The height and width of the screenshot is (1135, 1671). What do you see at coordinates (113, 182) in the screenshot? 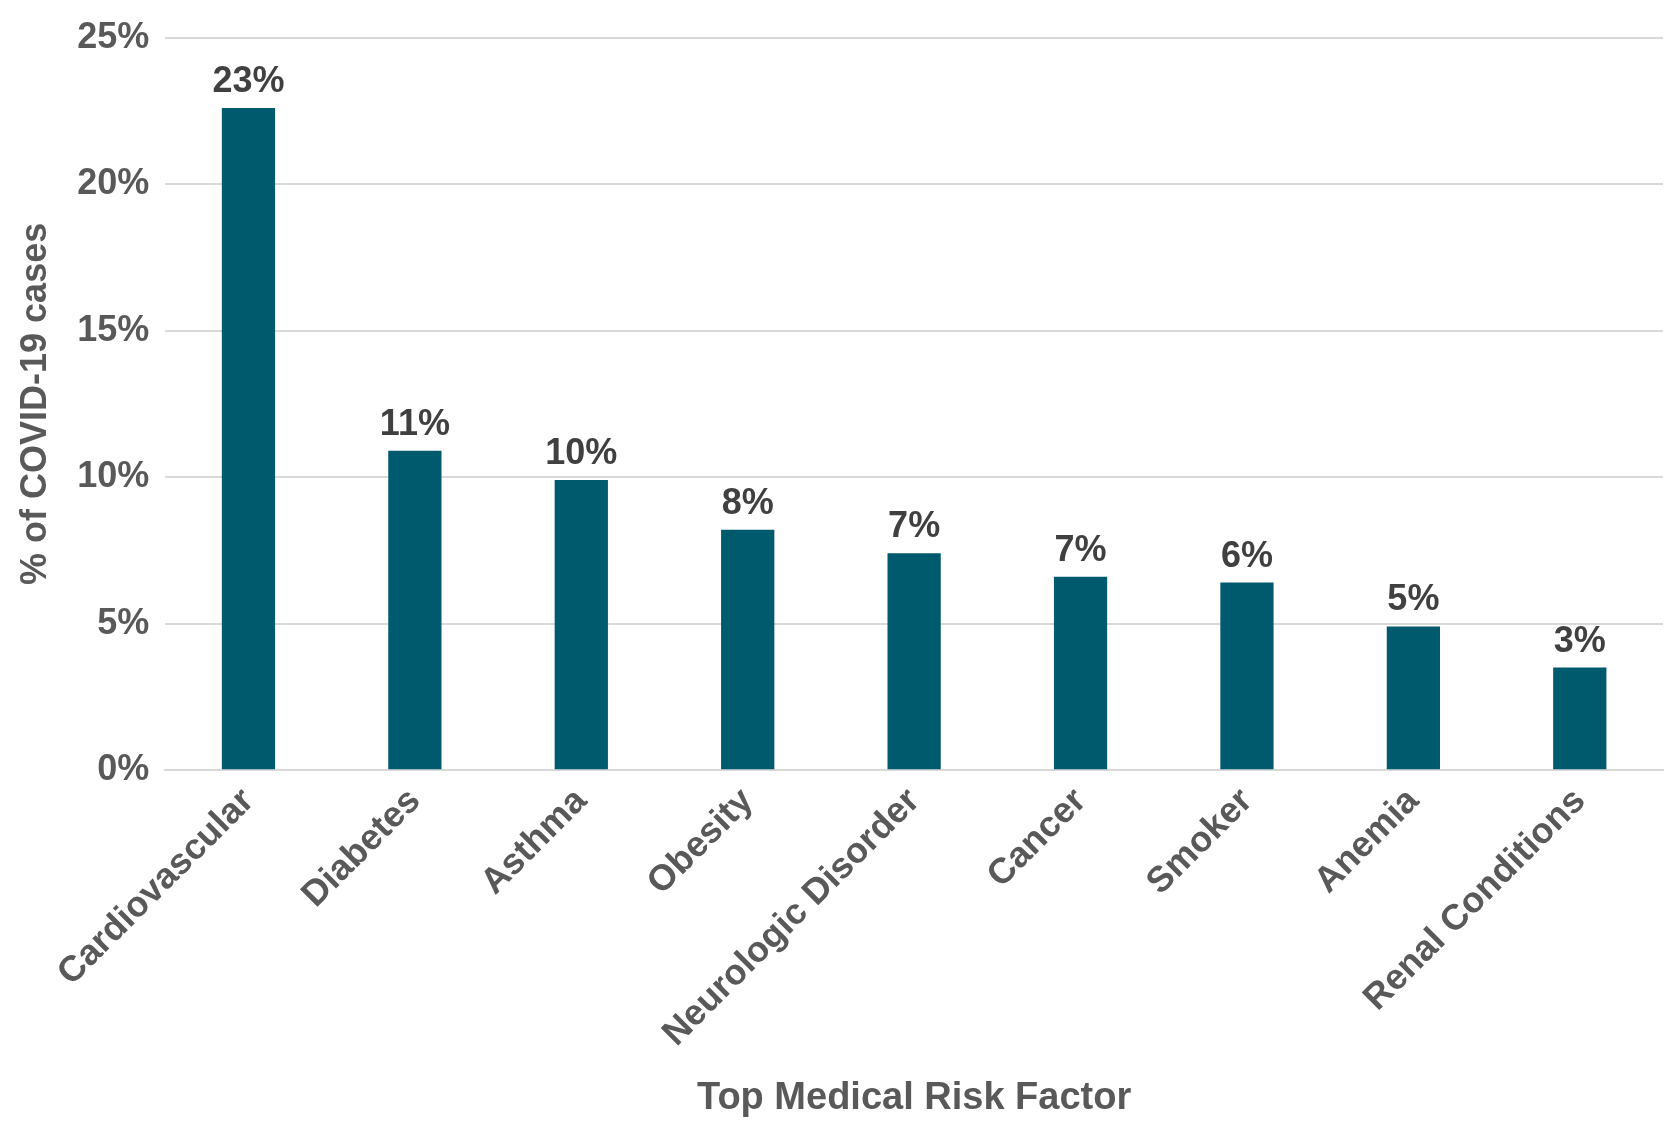
I see `y-tick-label: 20%` at bounding box center [113, 182].